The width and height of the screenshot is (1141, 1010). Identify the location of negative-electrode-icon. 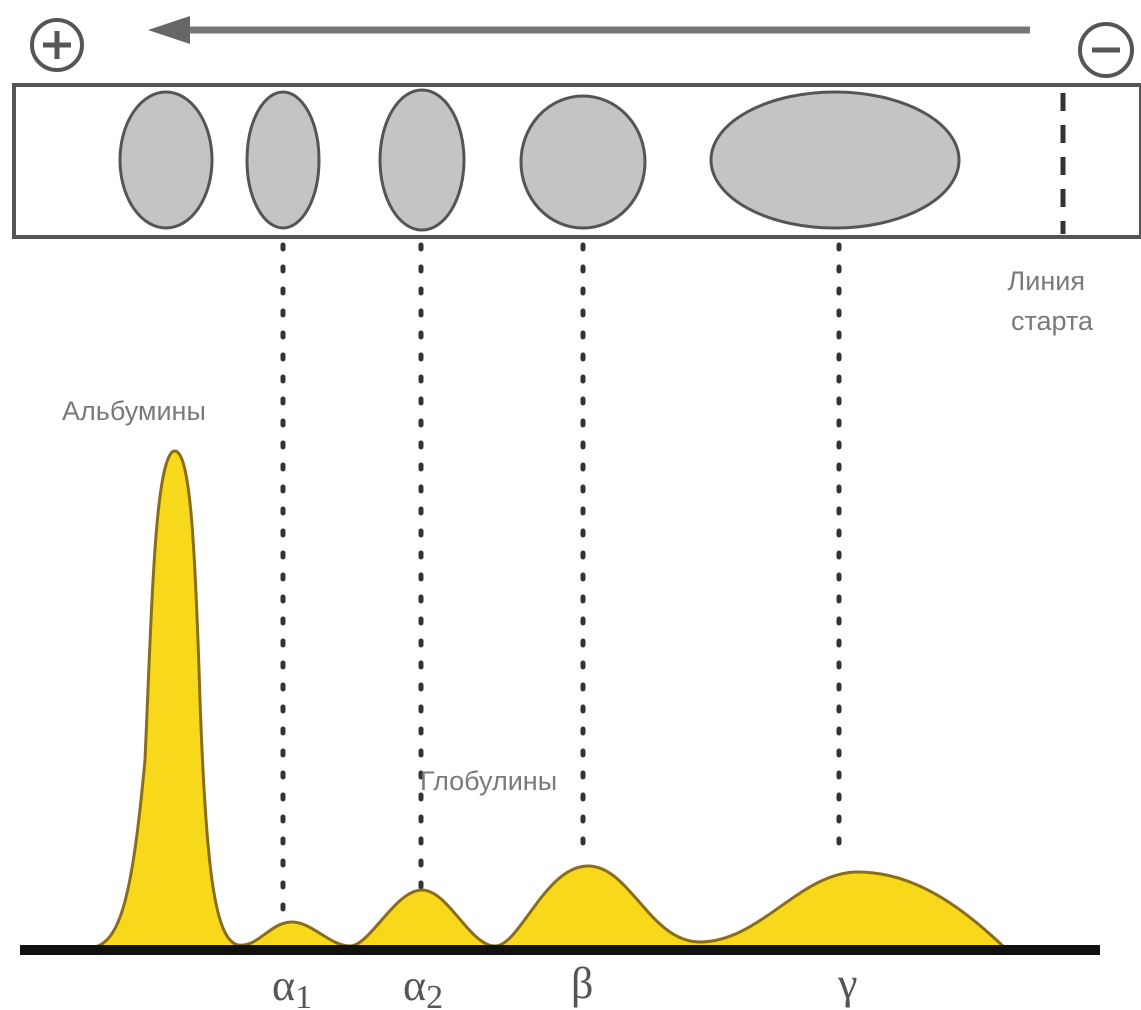
(1106, 50).